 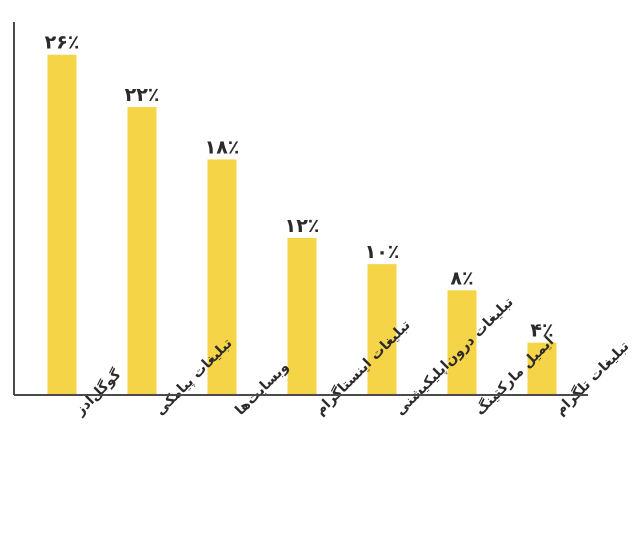 What do you see at coordinates (541, 331) in the screenshot?
I see `value-label-7: ۴٪` at bounding box center [541, 331].